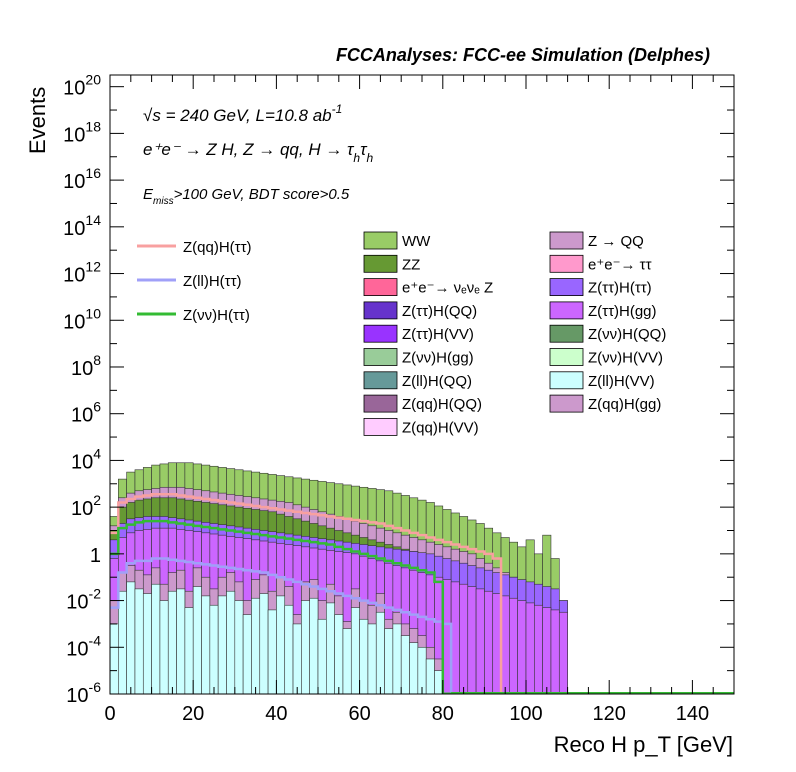 This screenshot has height=772, width=796. What do you see at coordinates (82, 319) in the screenshot?
I see `y-tick-label: 10¹⁰` at bounding box center [82, 319].